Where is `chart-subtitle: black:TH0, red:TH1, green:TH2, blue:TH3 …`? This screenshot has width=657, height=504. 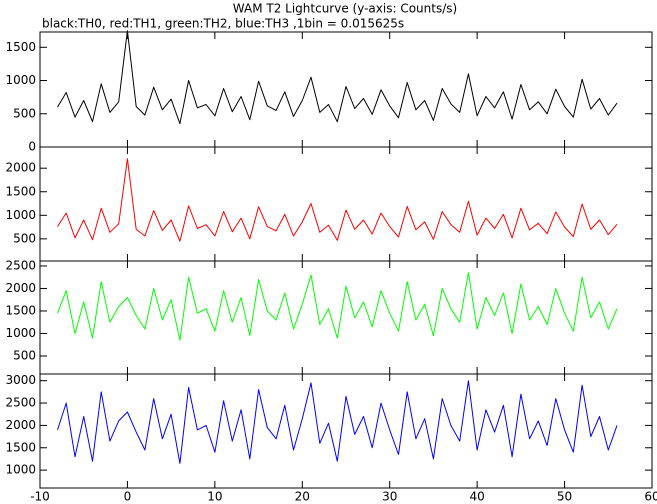
chart-subtitle: black:TH0, red:TH1, green:TH2, blue:TH3 … is located at coordinates (223, 24).